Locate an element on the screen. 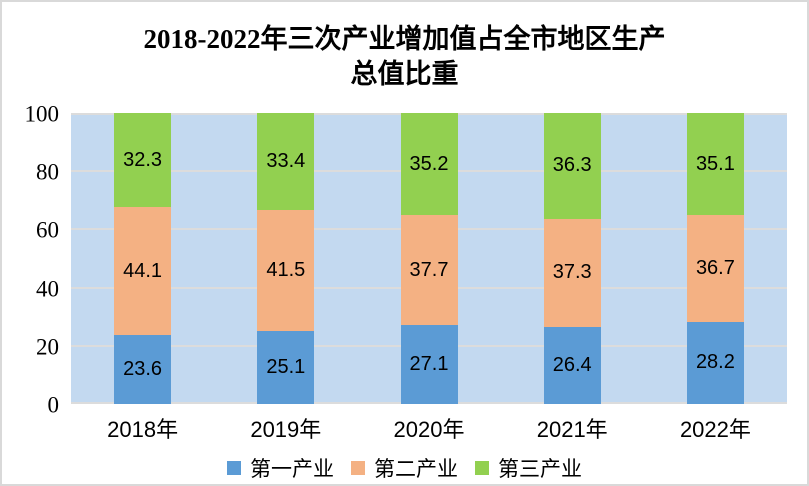 The height and width of the screenshot is (486, 809). data-label: 35.2 is located at coordinates (429, 163).